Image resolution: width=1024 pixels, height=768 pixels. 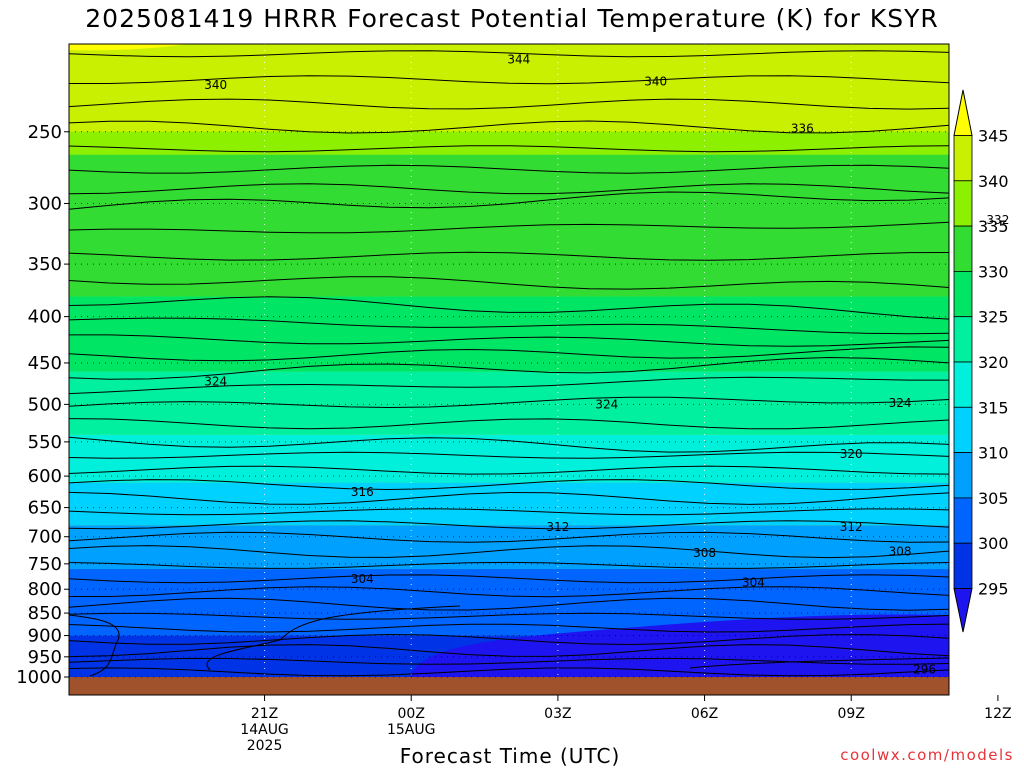 What do you see at coordinates (264, 730) in the screenshot?
I see `x-tick-label: 14AUG` at bounding box center [264, 730].